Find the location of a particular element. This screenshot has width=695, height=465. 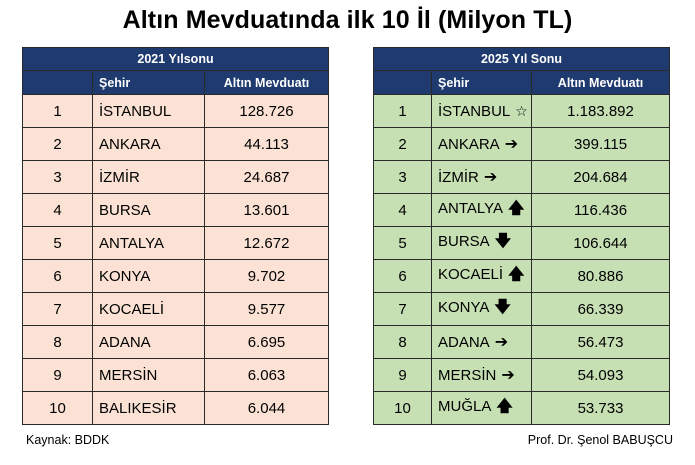

table-row: 8 ADANA ➔ 56.473 is located at coordinates (522, 342).